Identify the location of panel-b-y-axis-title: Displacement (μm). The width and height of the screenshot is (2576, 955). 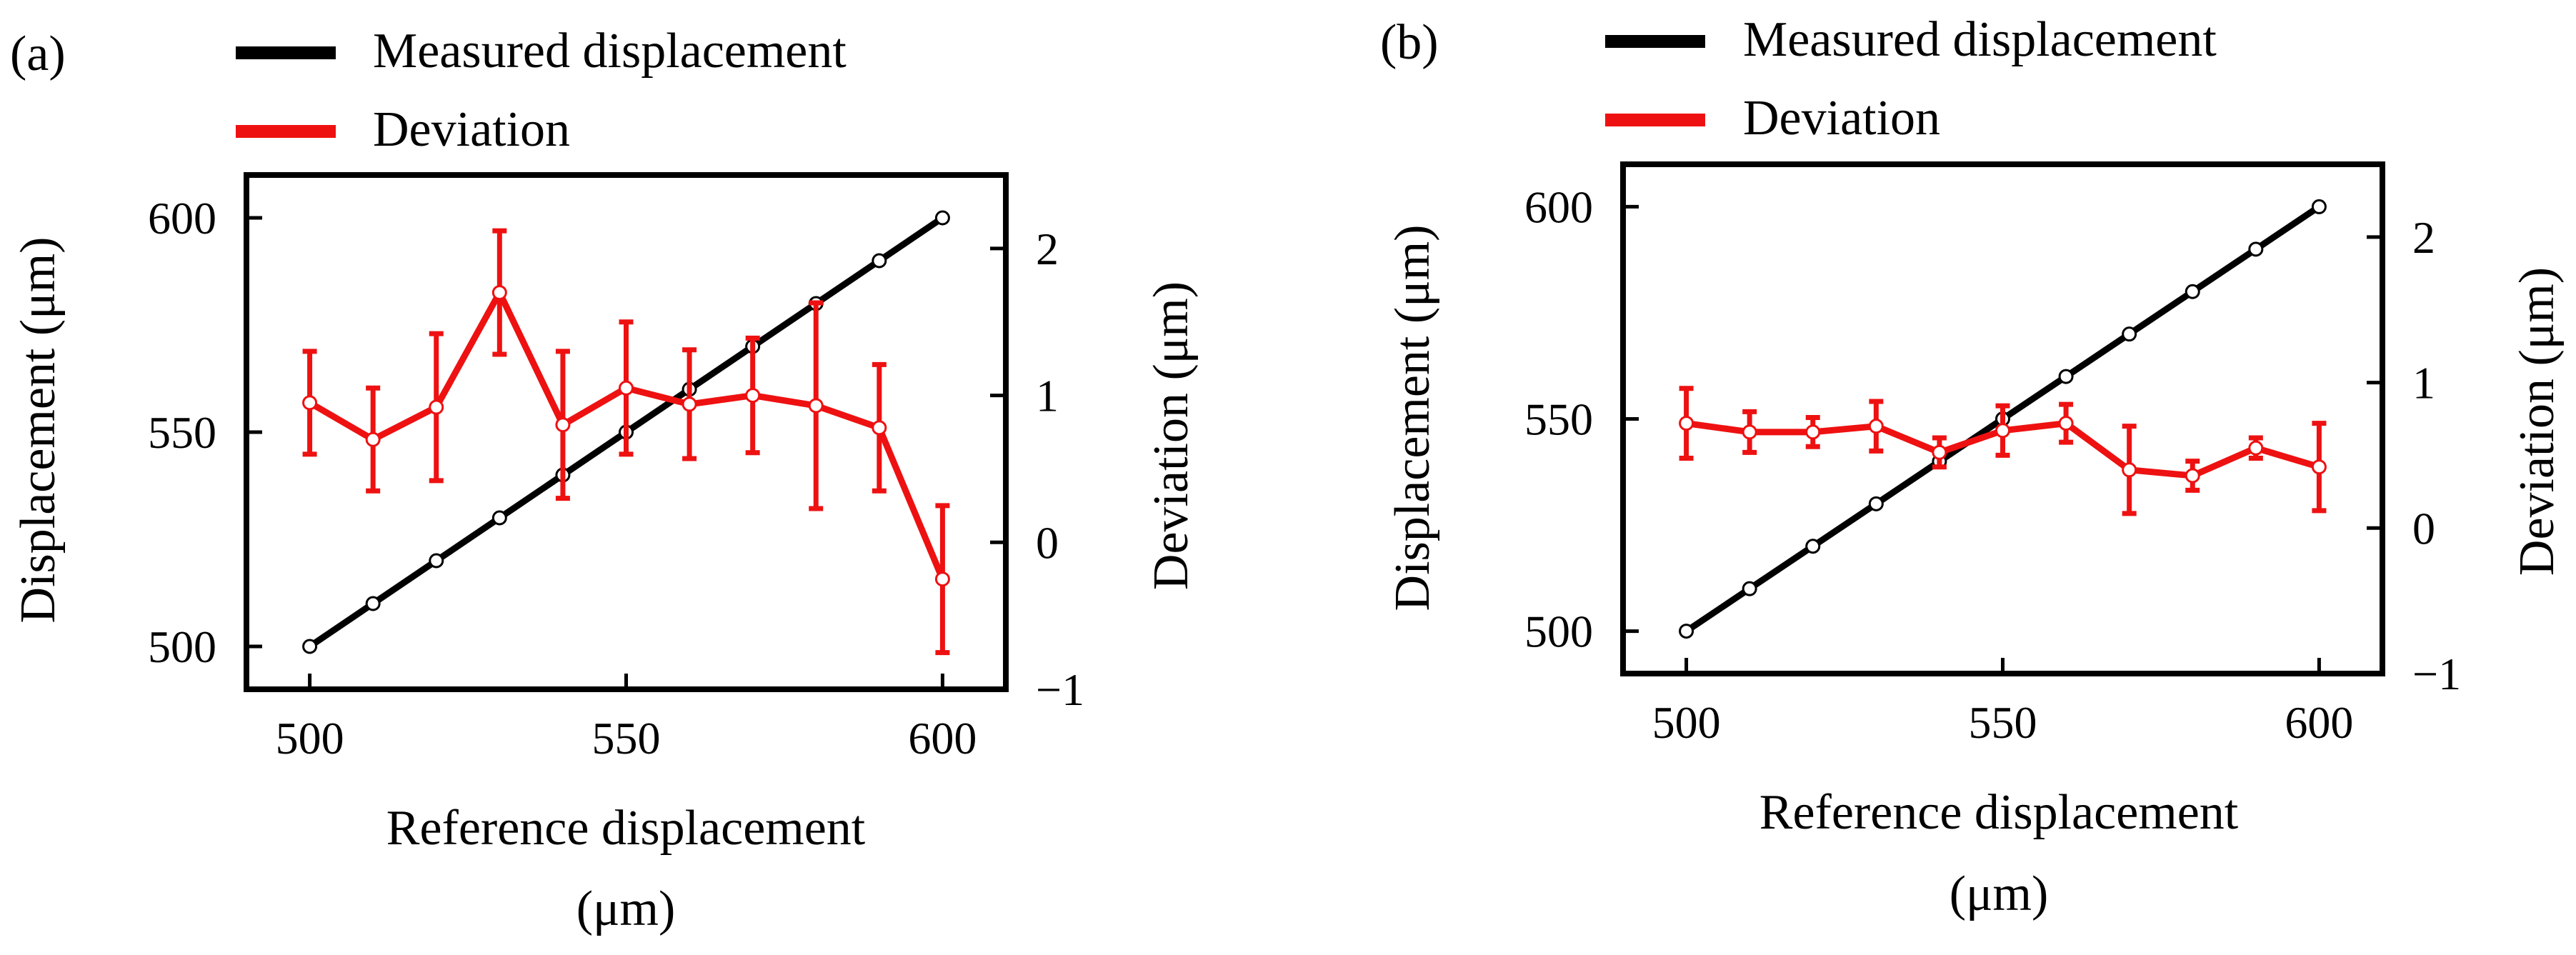
(1412, 418).